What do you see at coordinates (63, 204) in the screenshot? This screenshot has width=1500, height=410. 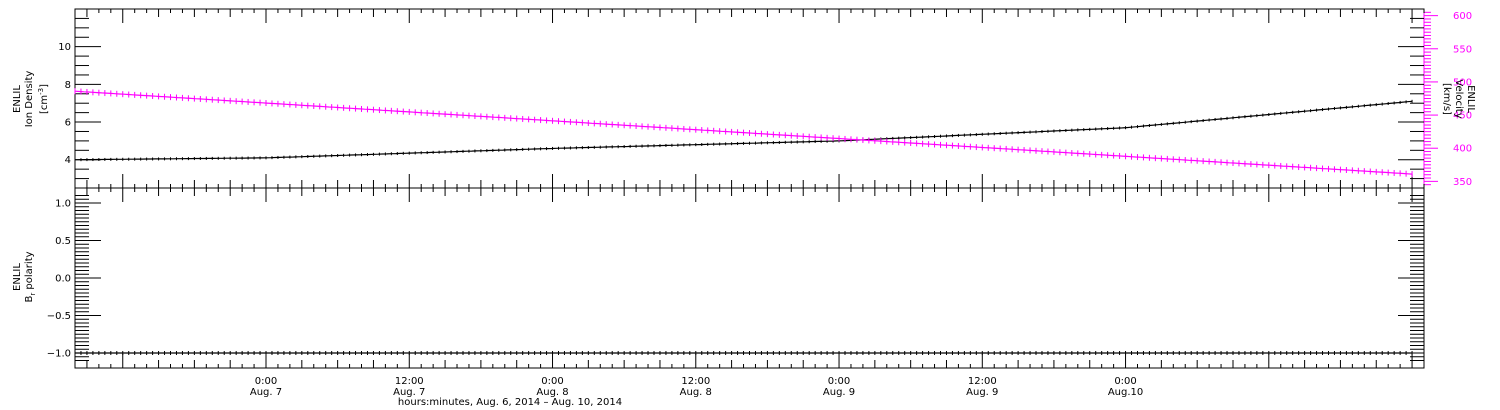 I see `bottom-ytick-label: 1.0` at bounding box center [63, 204].